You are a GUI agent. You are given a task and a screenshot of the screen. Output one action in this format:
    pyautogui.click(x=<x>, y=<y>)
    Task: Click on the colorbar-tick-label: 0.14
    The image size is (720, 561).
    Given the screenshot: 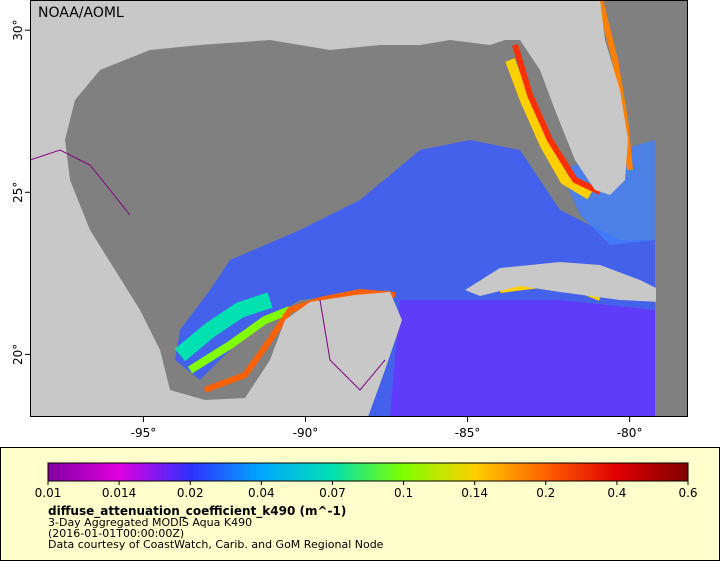 What is the action you would take?
    pyautogui.click(x=474, y=493)
    